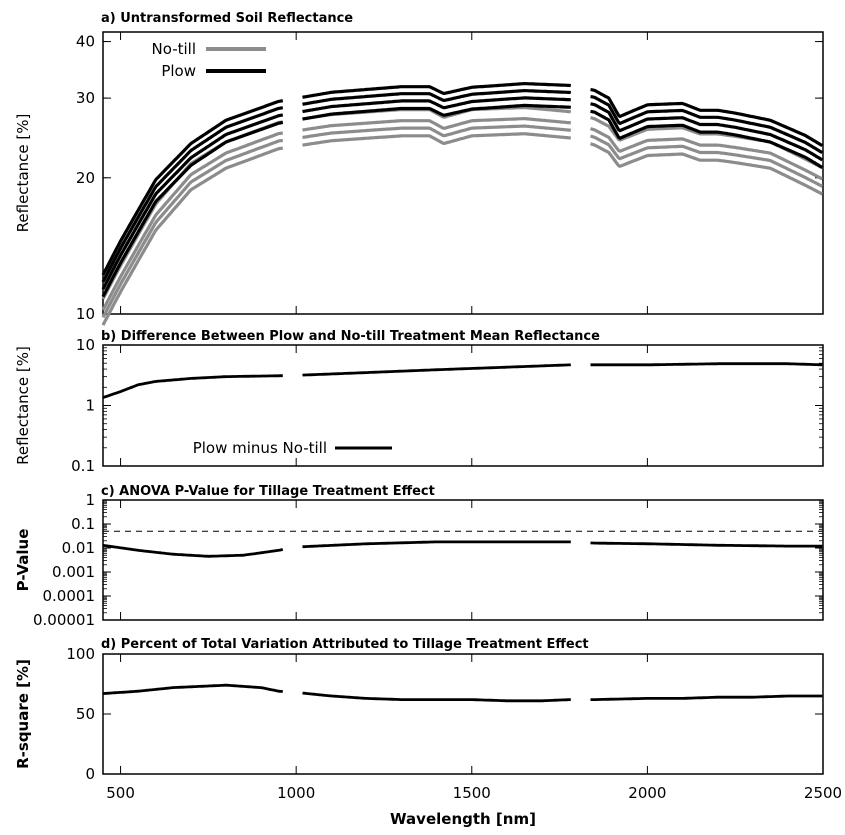  What do you see at coordinates (174, 49) in the screenshot?
I see `legend-label: No-till` at bounding box center [174, 49].